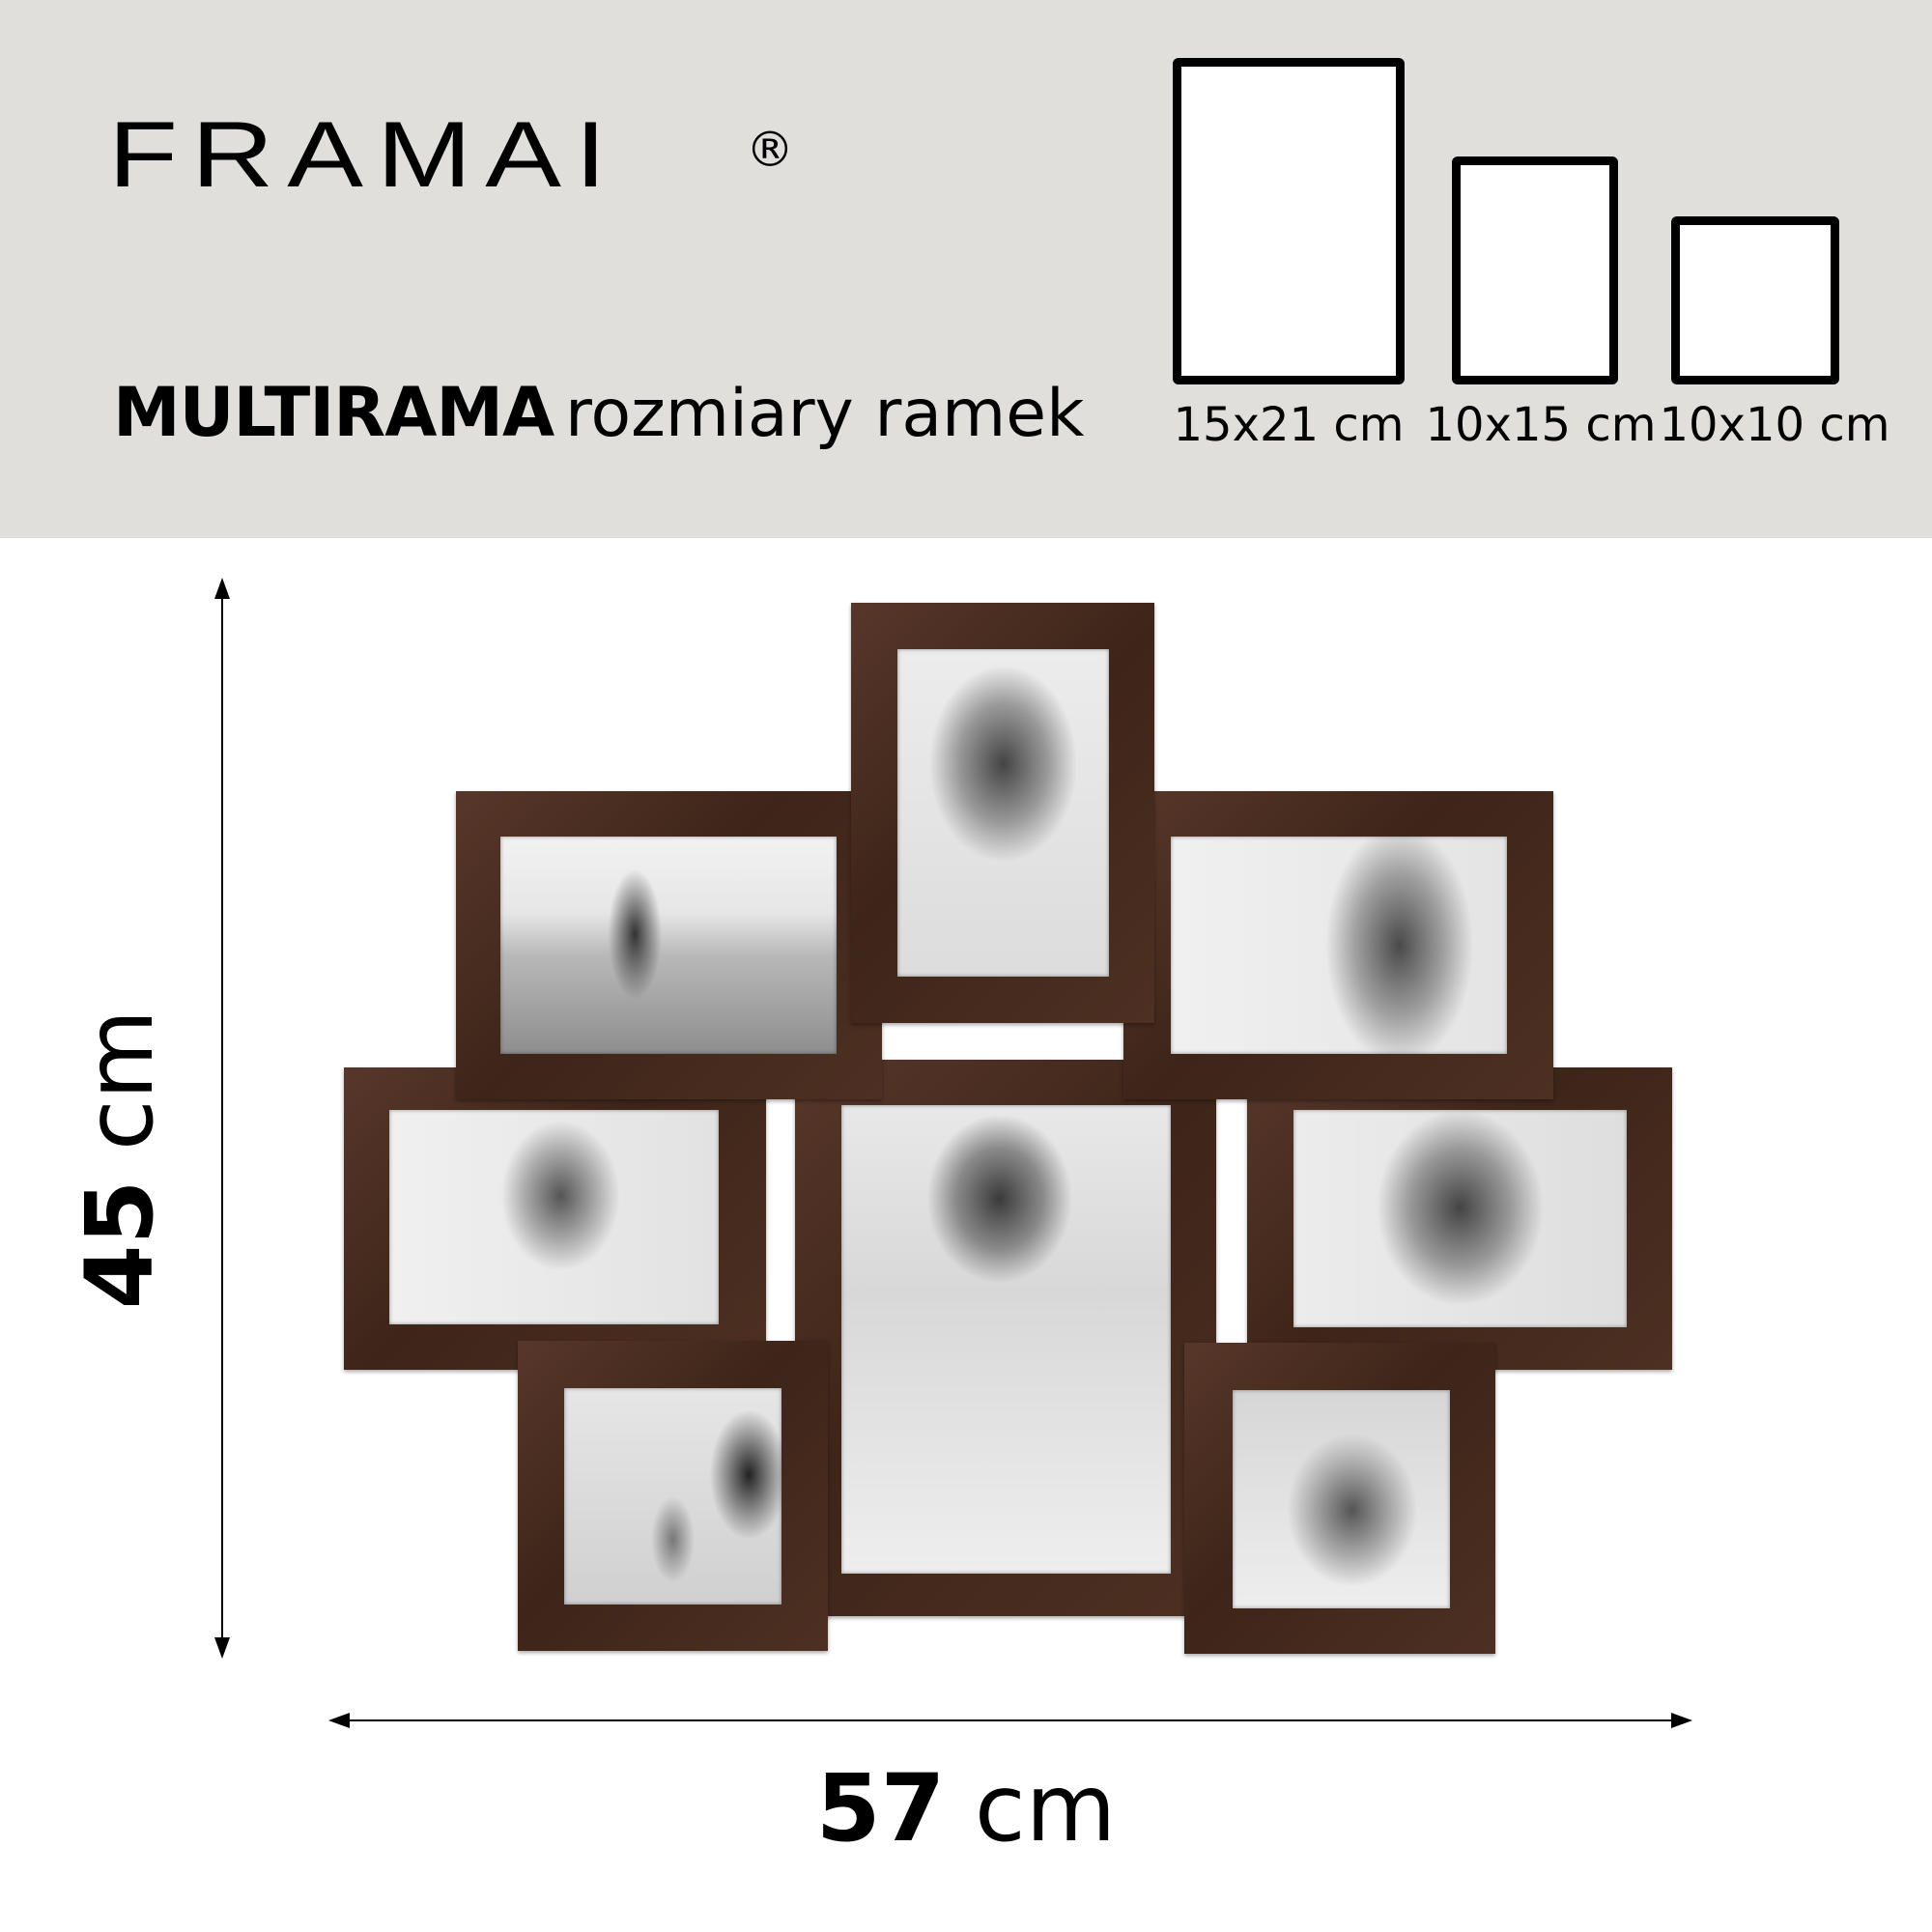  I want to click on frame-top-center, so click(1002, 813).